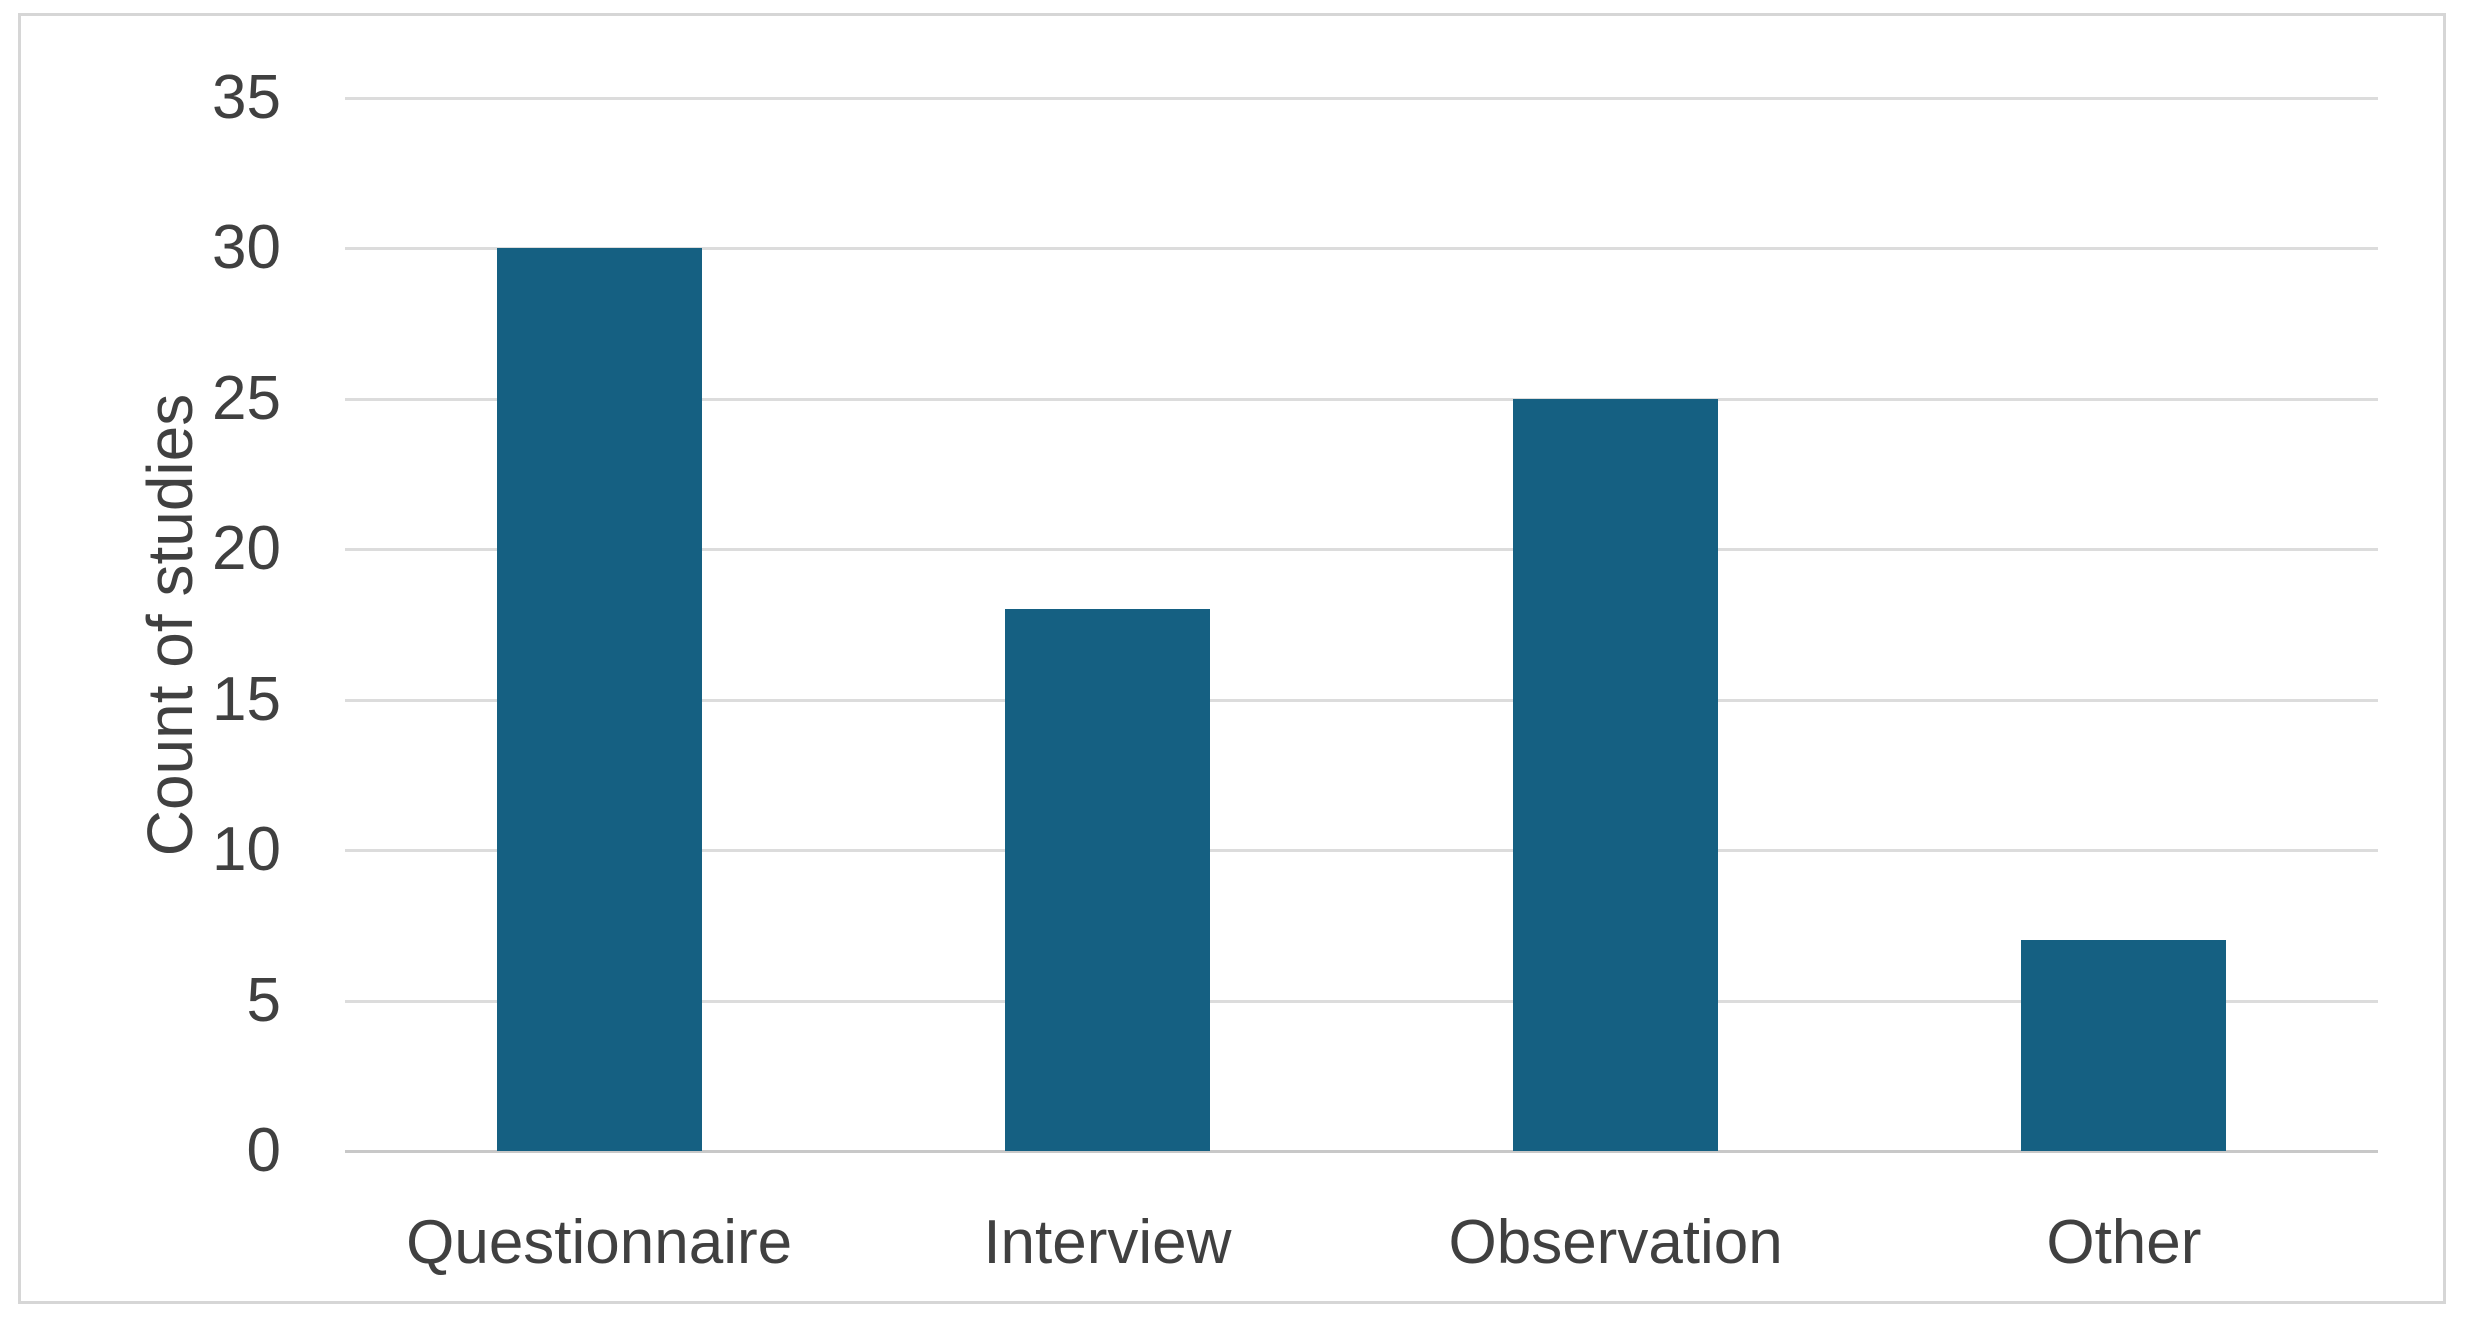  What do you see at coordinates (246, 850) in the screenshot?
I see `y-tick-label-10: 10` at bounding box center [246, 850].